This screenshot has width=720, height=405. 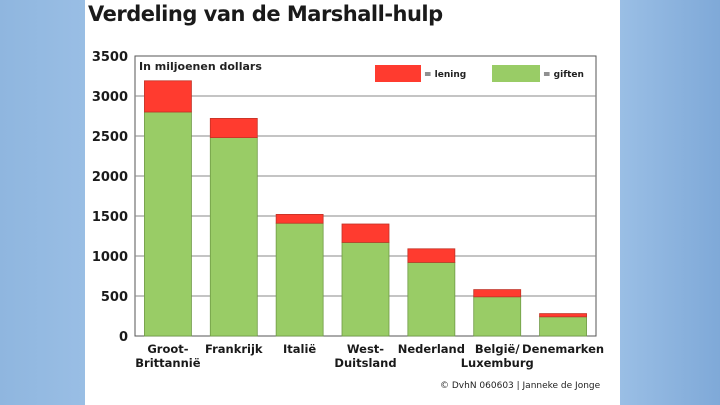 What do you see at coordinates (365, 363) in the screenshot?
I see `x-tick-label: Duitsland` at bounding box center [365, 363].